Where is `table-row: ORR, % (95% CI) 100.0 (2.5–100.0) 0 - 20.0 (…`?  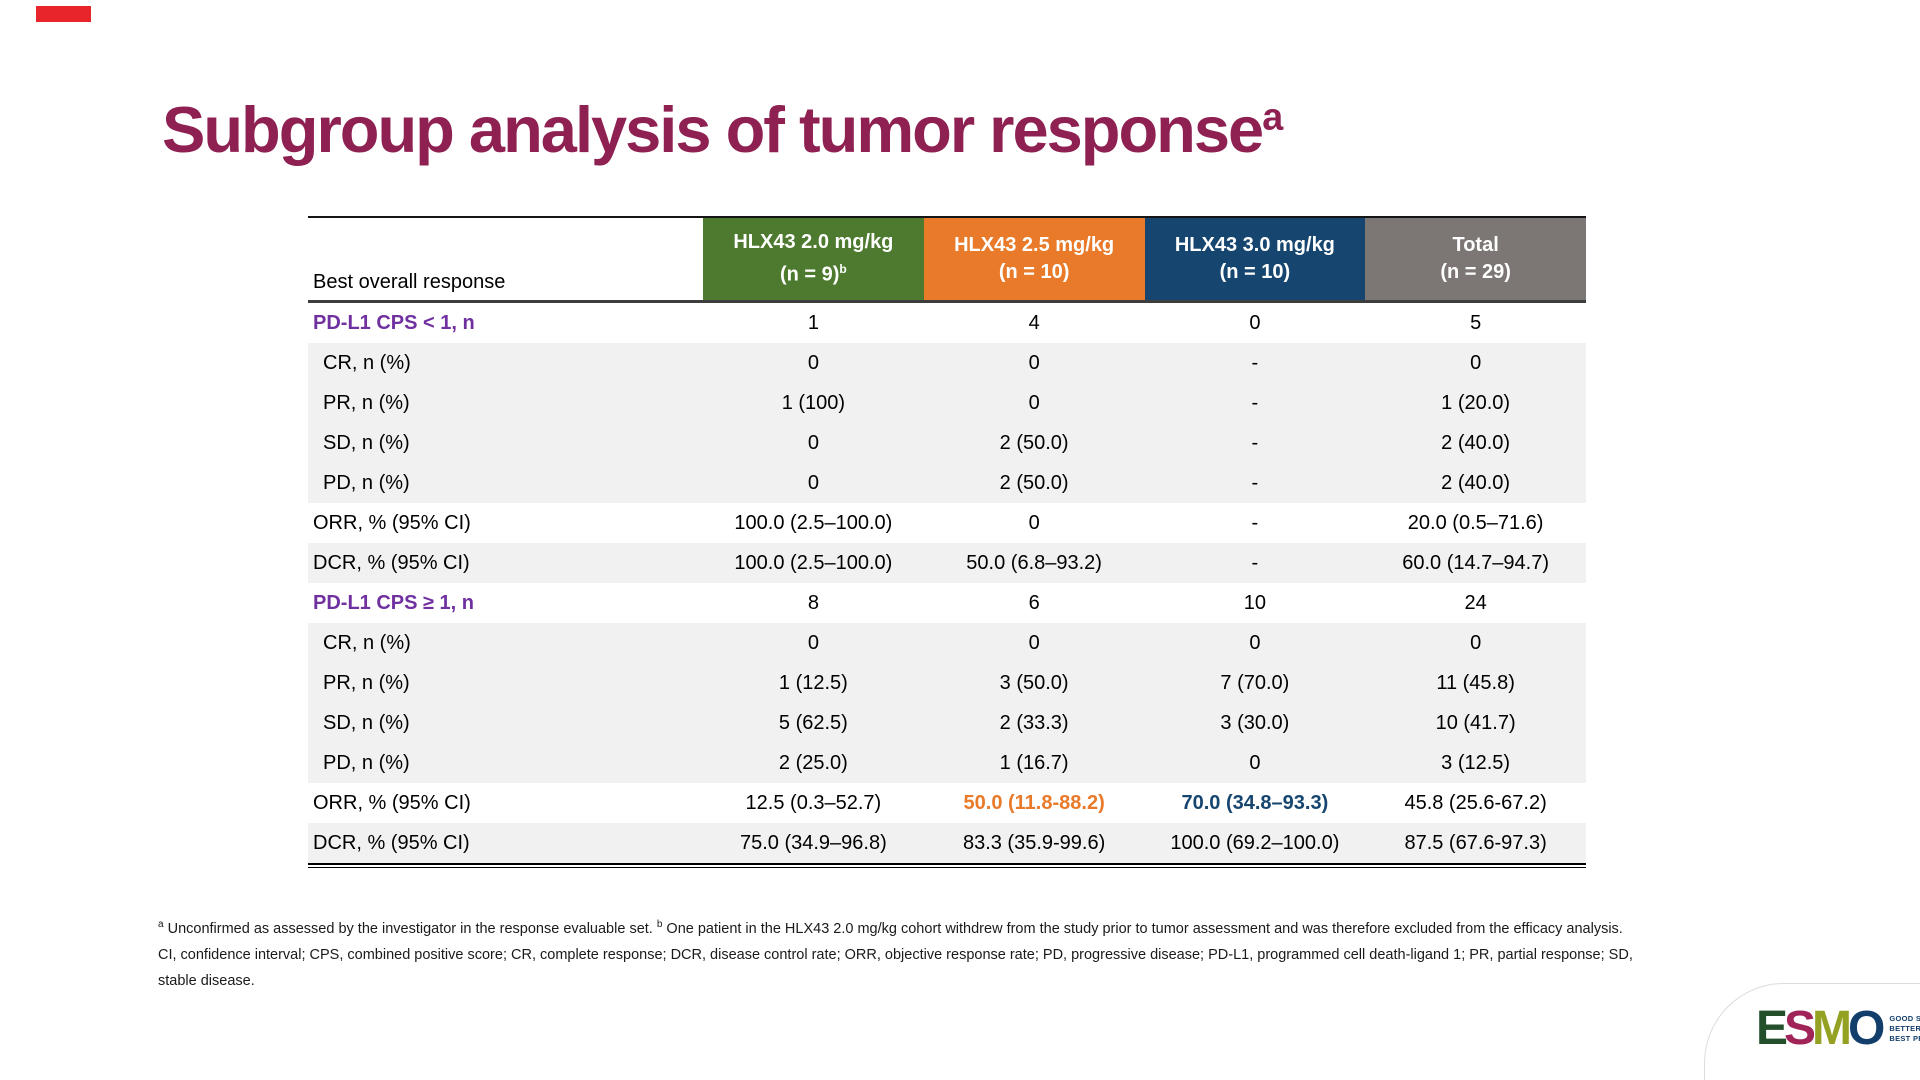
table-row: ORR, % (95% CI) 100.0 (2.5–100.0) 0 - 20.0 (… is located at coordinates (947, 523).